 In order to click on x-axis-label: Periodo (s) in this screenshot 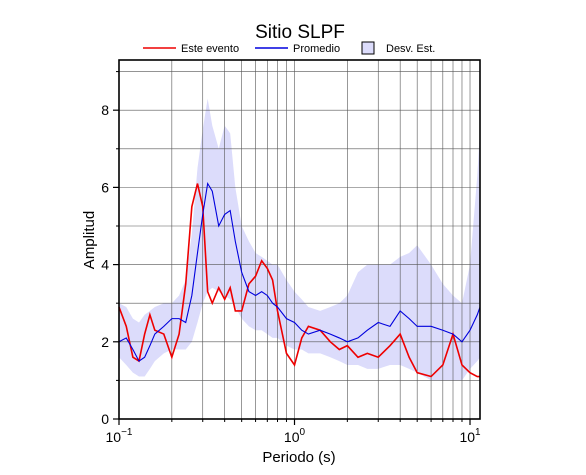, I will do `click(298, 457)`.